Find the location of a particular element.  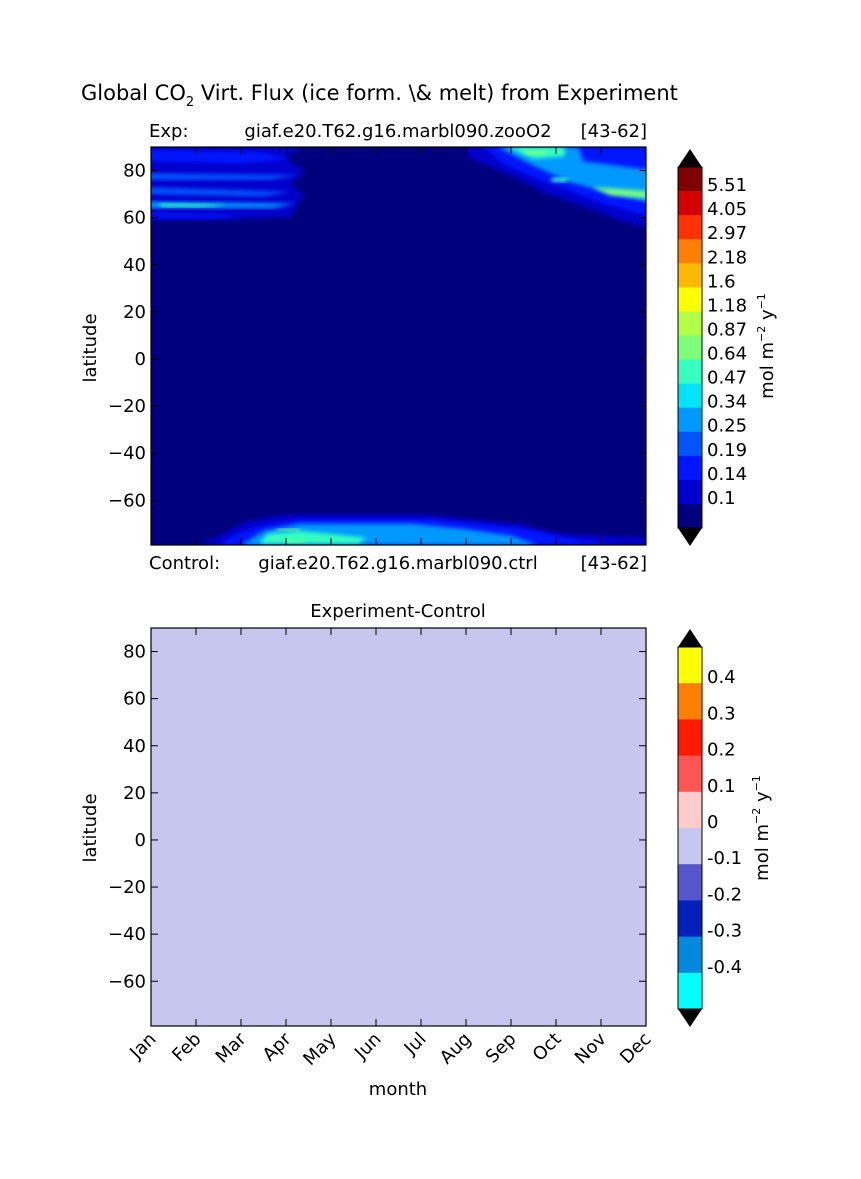

footer-left: Control: is located at coordinates (184, 563).